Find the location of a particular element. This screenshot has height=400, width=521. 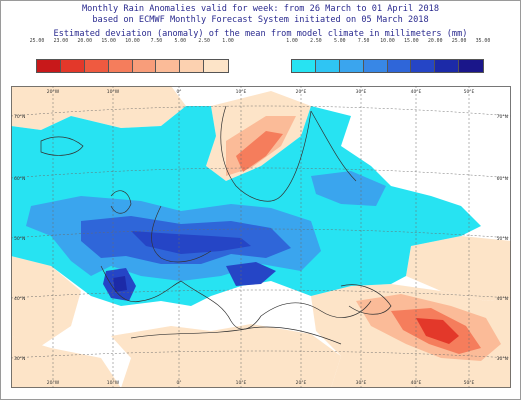

dry-field-north-africa is located at coordinates (226, 356).